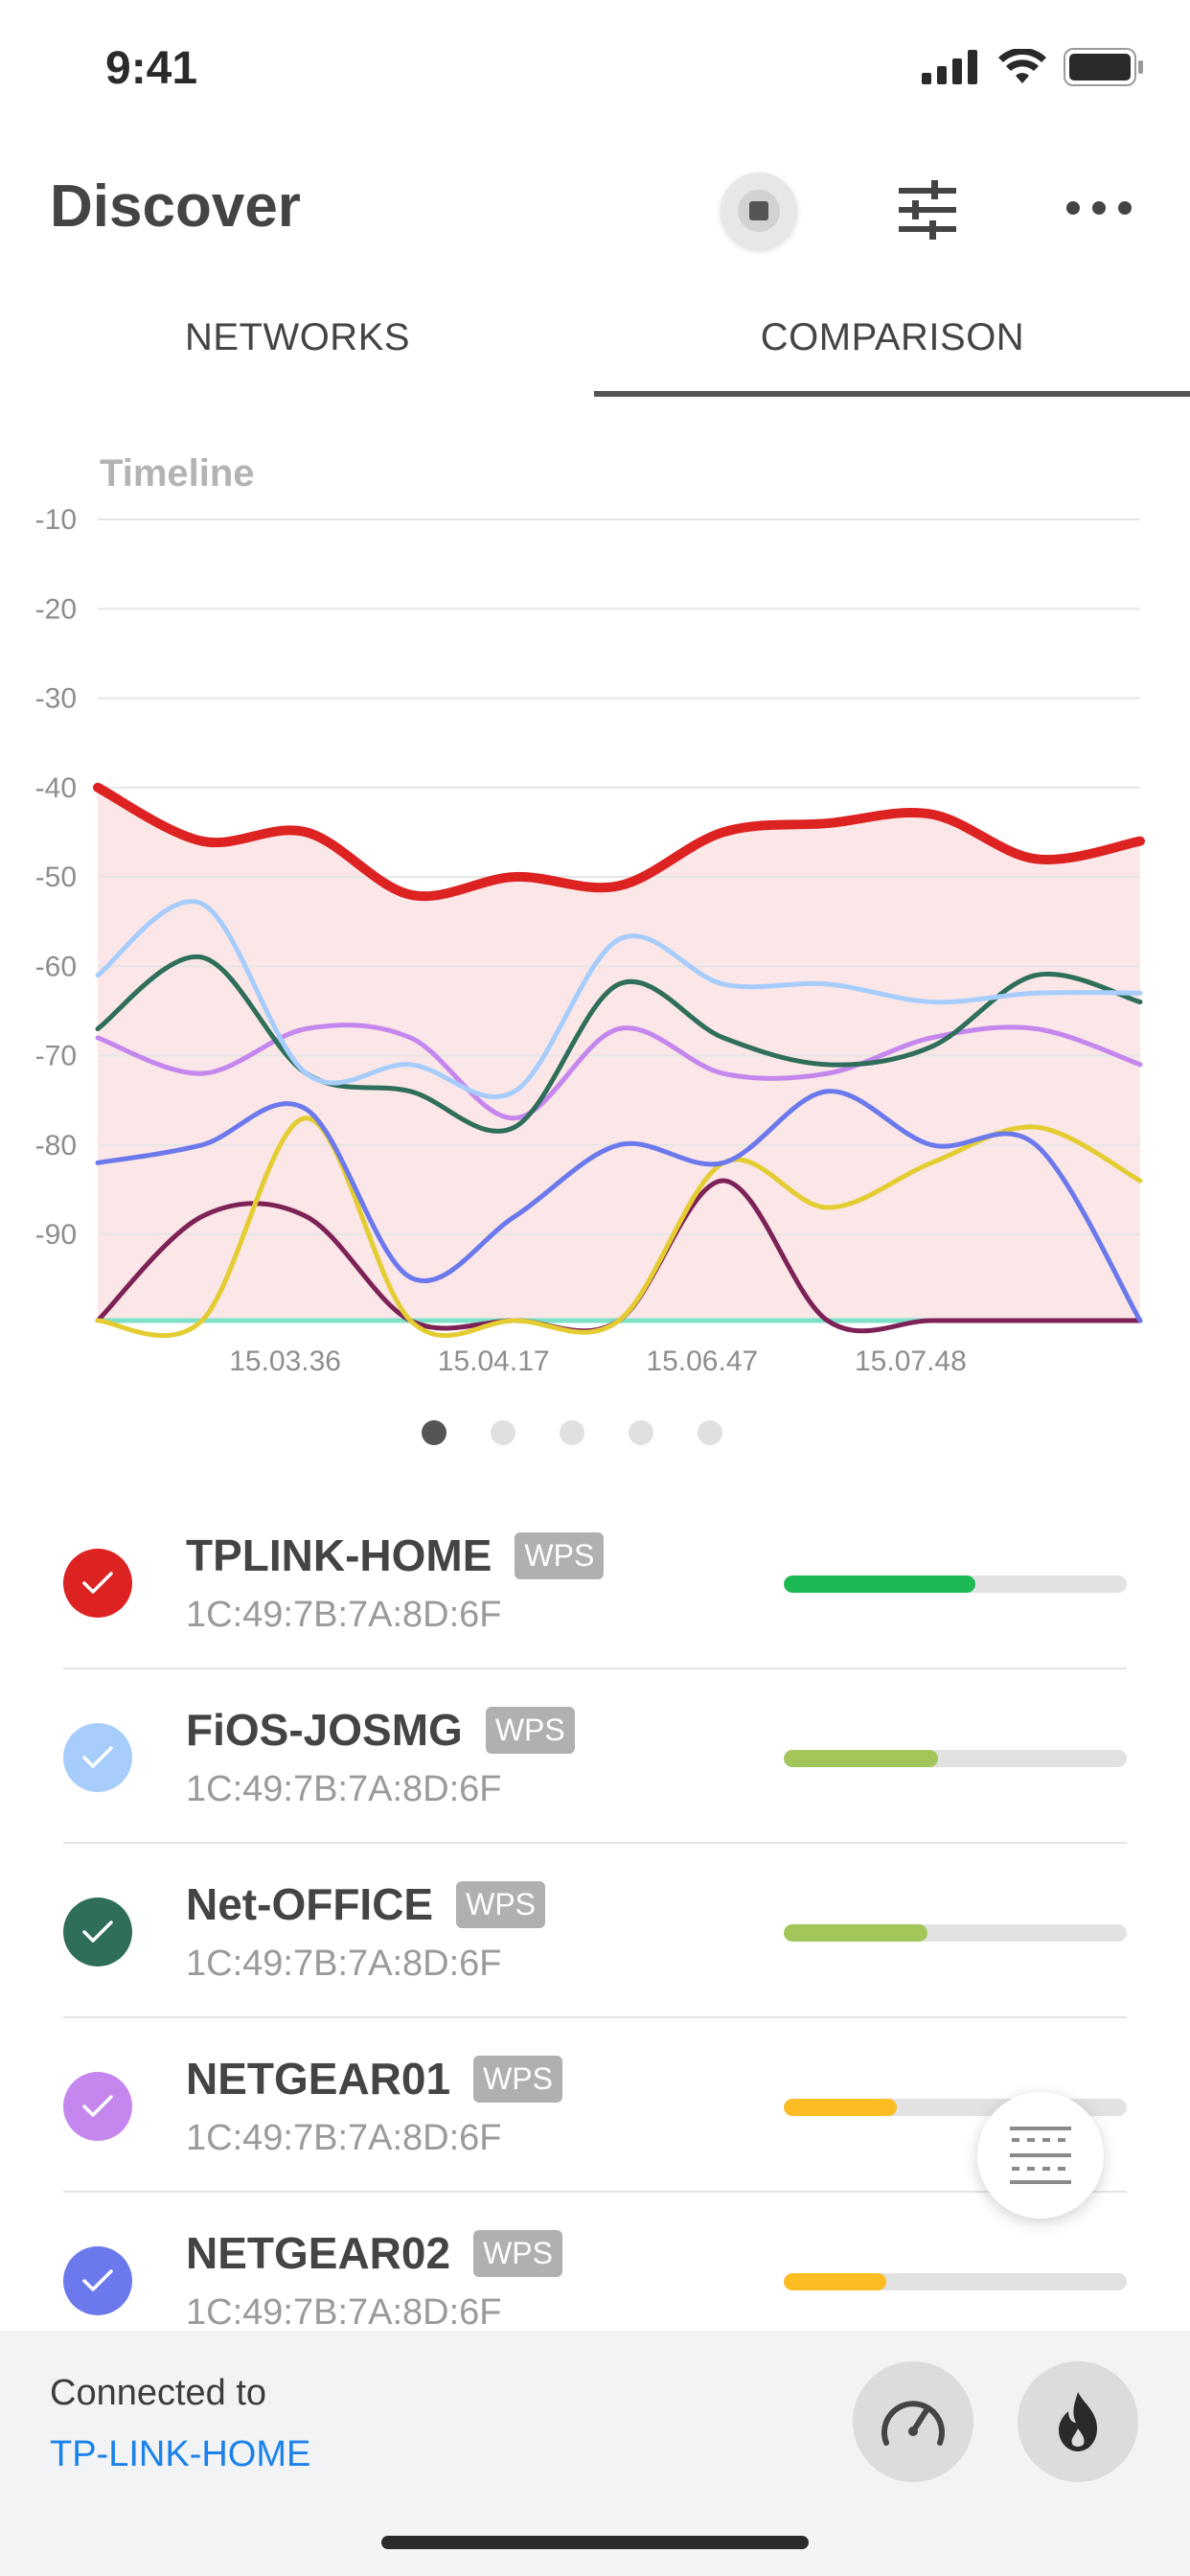  Describe the element at coordinates (339, 1555) in the screenshot. I see `network-name: TPLINK-HOME` at that location.